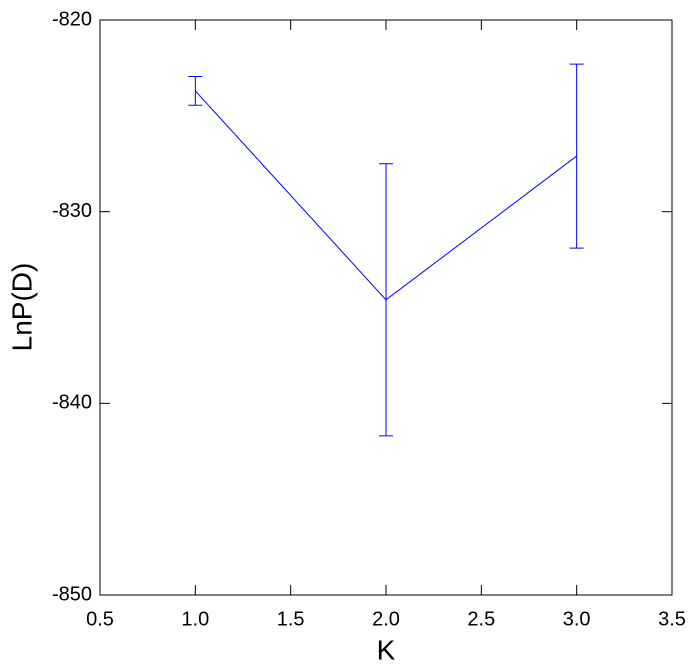 The width and height of the screenshot is (696, 670). Describe the element at coordinates (481, 619) in the screenshot. I see `x-tick-label: 2.5` at that location.